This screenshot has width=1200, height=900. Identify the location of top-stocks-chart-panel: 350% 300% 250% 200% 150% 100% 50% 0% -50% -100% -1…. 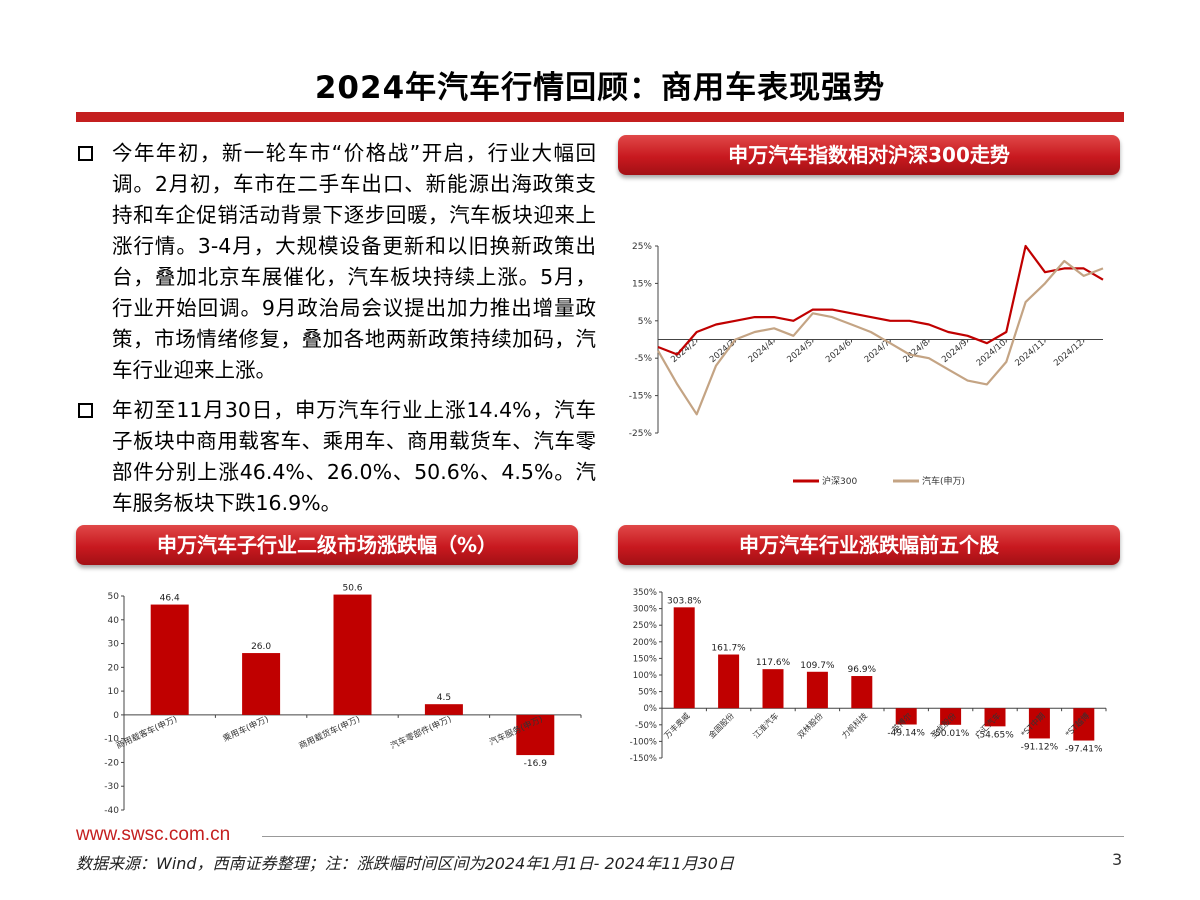
(869, 699).